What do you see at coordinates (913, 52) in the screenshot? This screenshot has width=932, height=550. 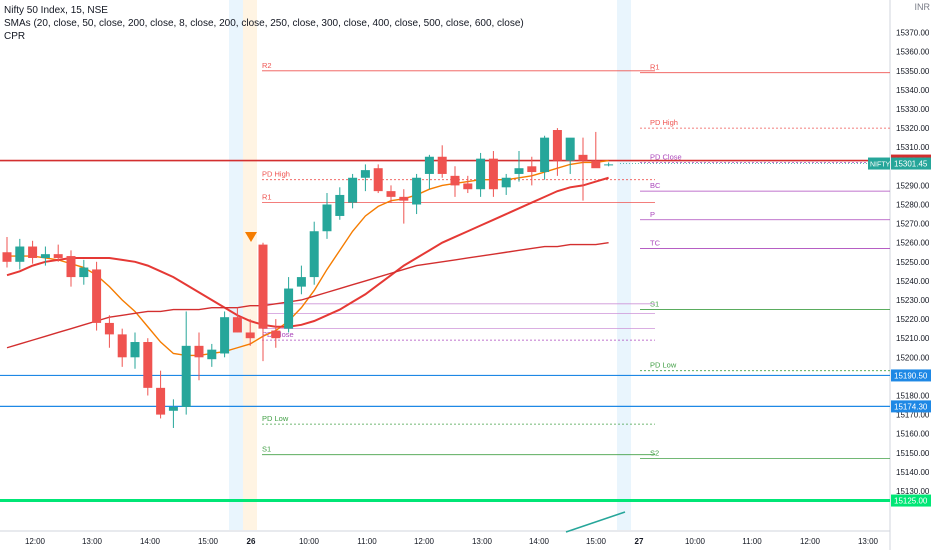 I see `y-tick-label: 15360.00` at bounding box center [913, 52].